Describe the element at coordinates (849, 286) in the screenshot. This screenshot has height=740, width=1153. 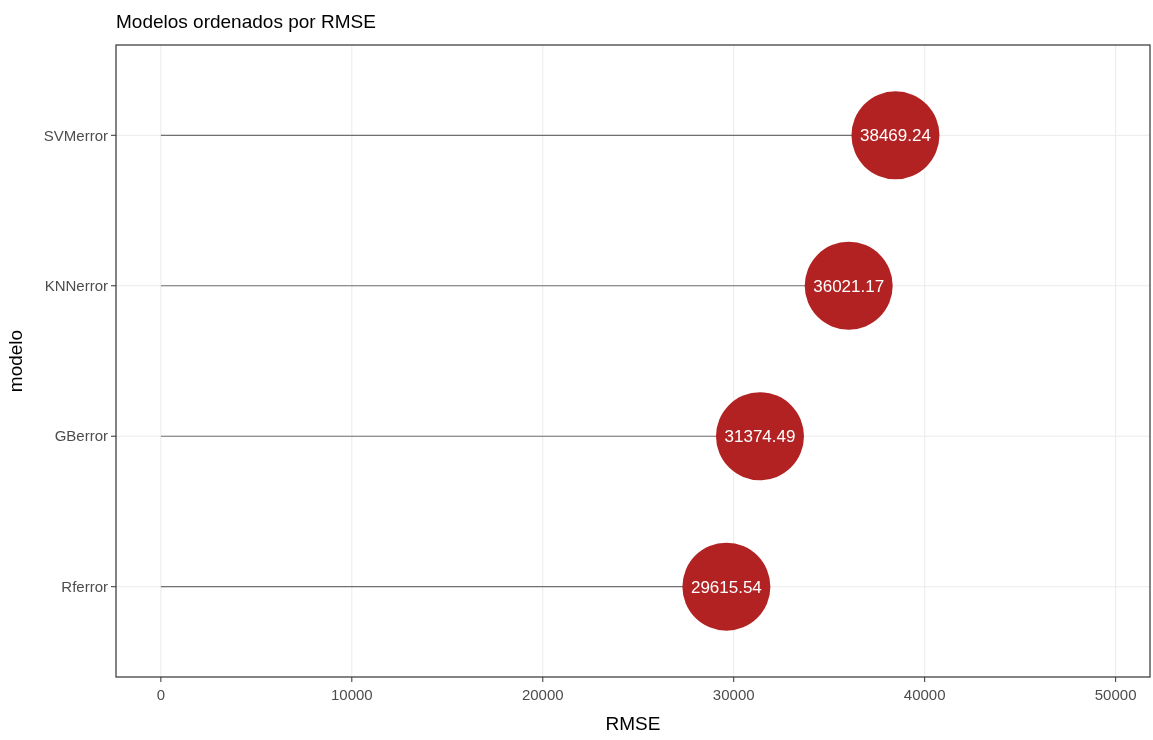
I see `data-label: 36021.17` at that location.